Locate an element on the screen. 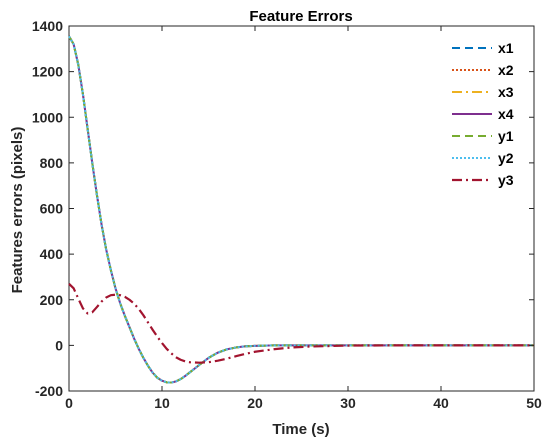 The image size is (550, 447). y-tick-label: 1400 is located at coordinates (47, 26).